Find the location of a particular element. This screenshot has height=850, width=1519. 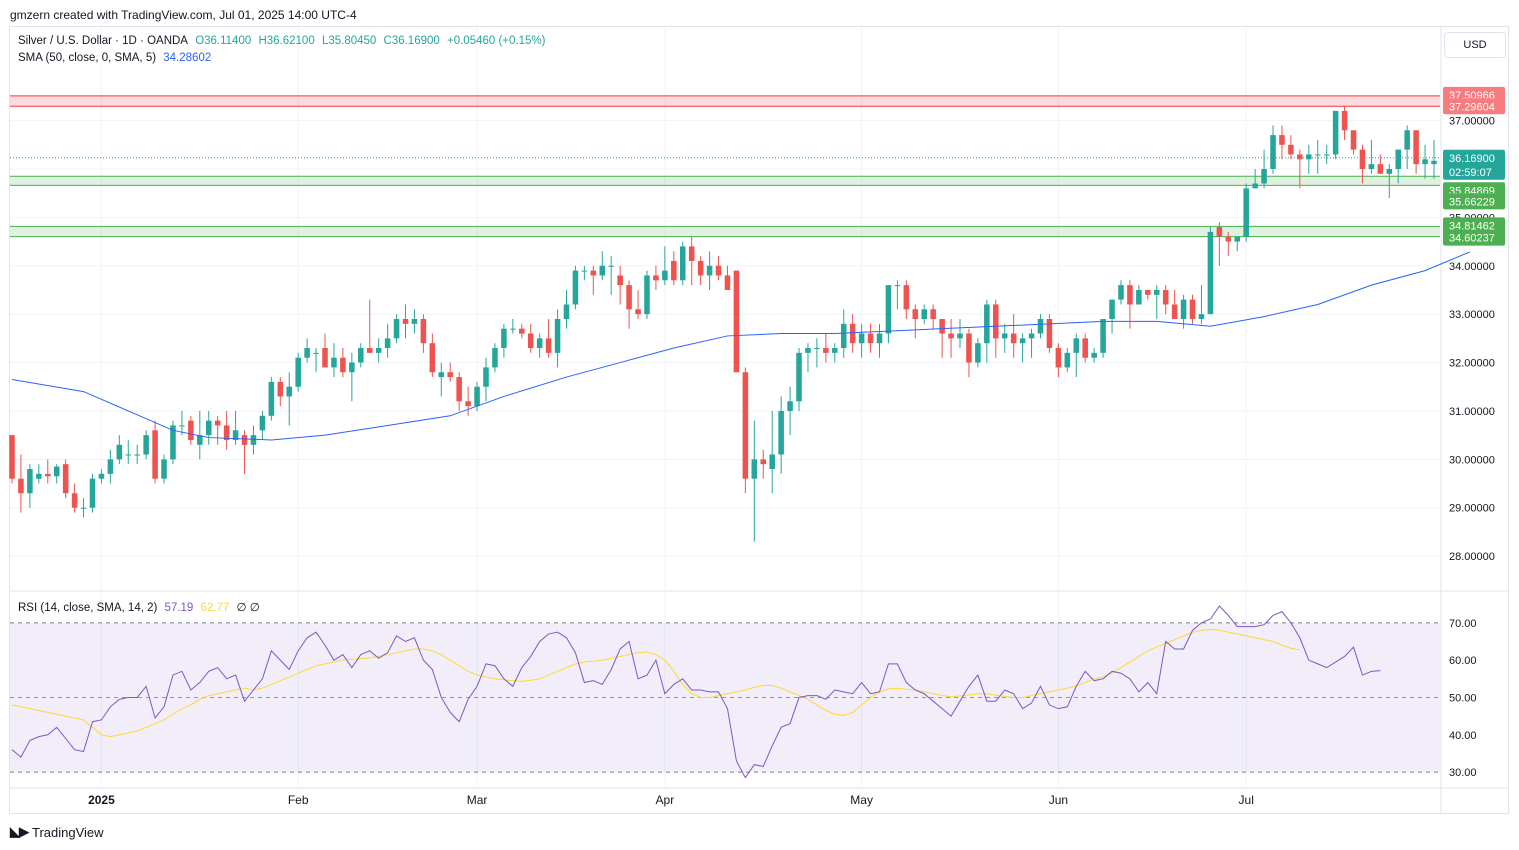

sma-value: 34.28602 is located at coordinates (187, 58).